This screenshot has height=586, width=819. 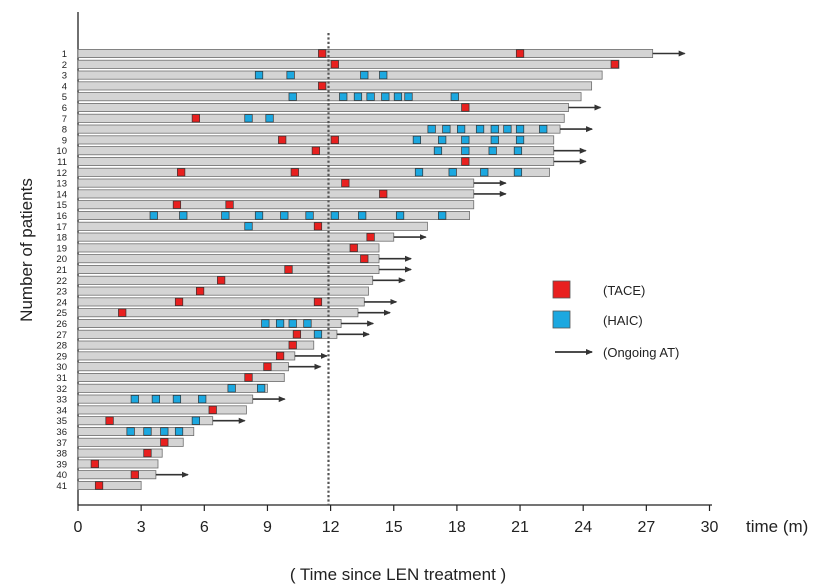 I want to click on patient-label-20: 20, so click(x=61, y=259).